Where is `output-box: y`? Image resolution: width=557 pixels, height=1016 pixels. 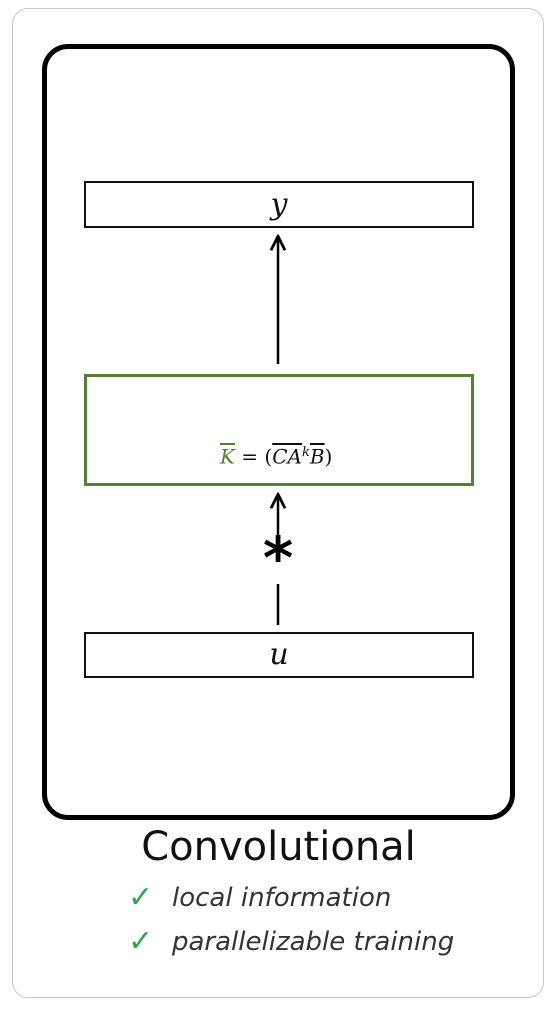
output-box: y is located at coordinates (279, 204).